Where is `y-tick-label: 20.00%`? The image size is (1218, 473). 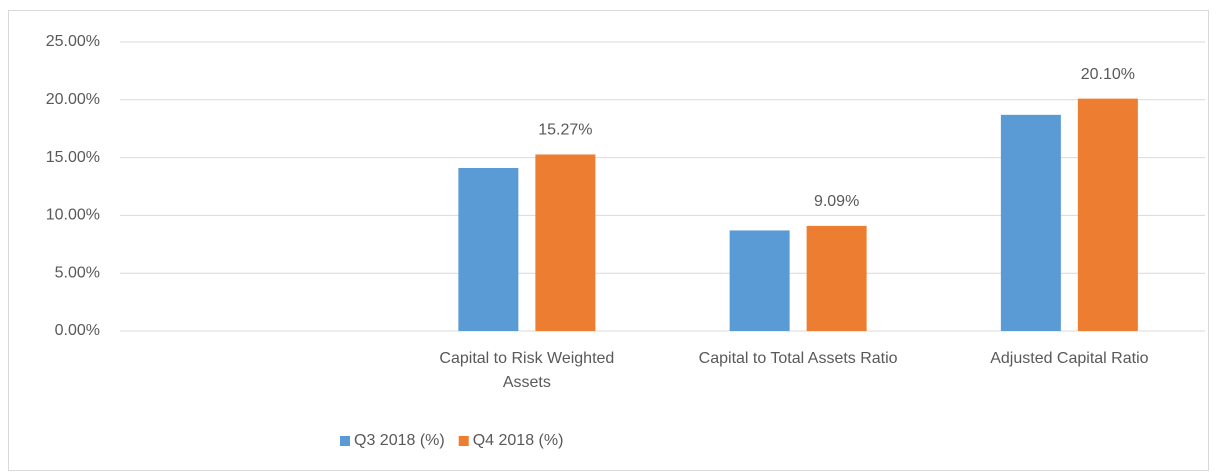
y-tick-label: 20.00% is located at coordinates (73, 99).